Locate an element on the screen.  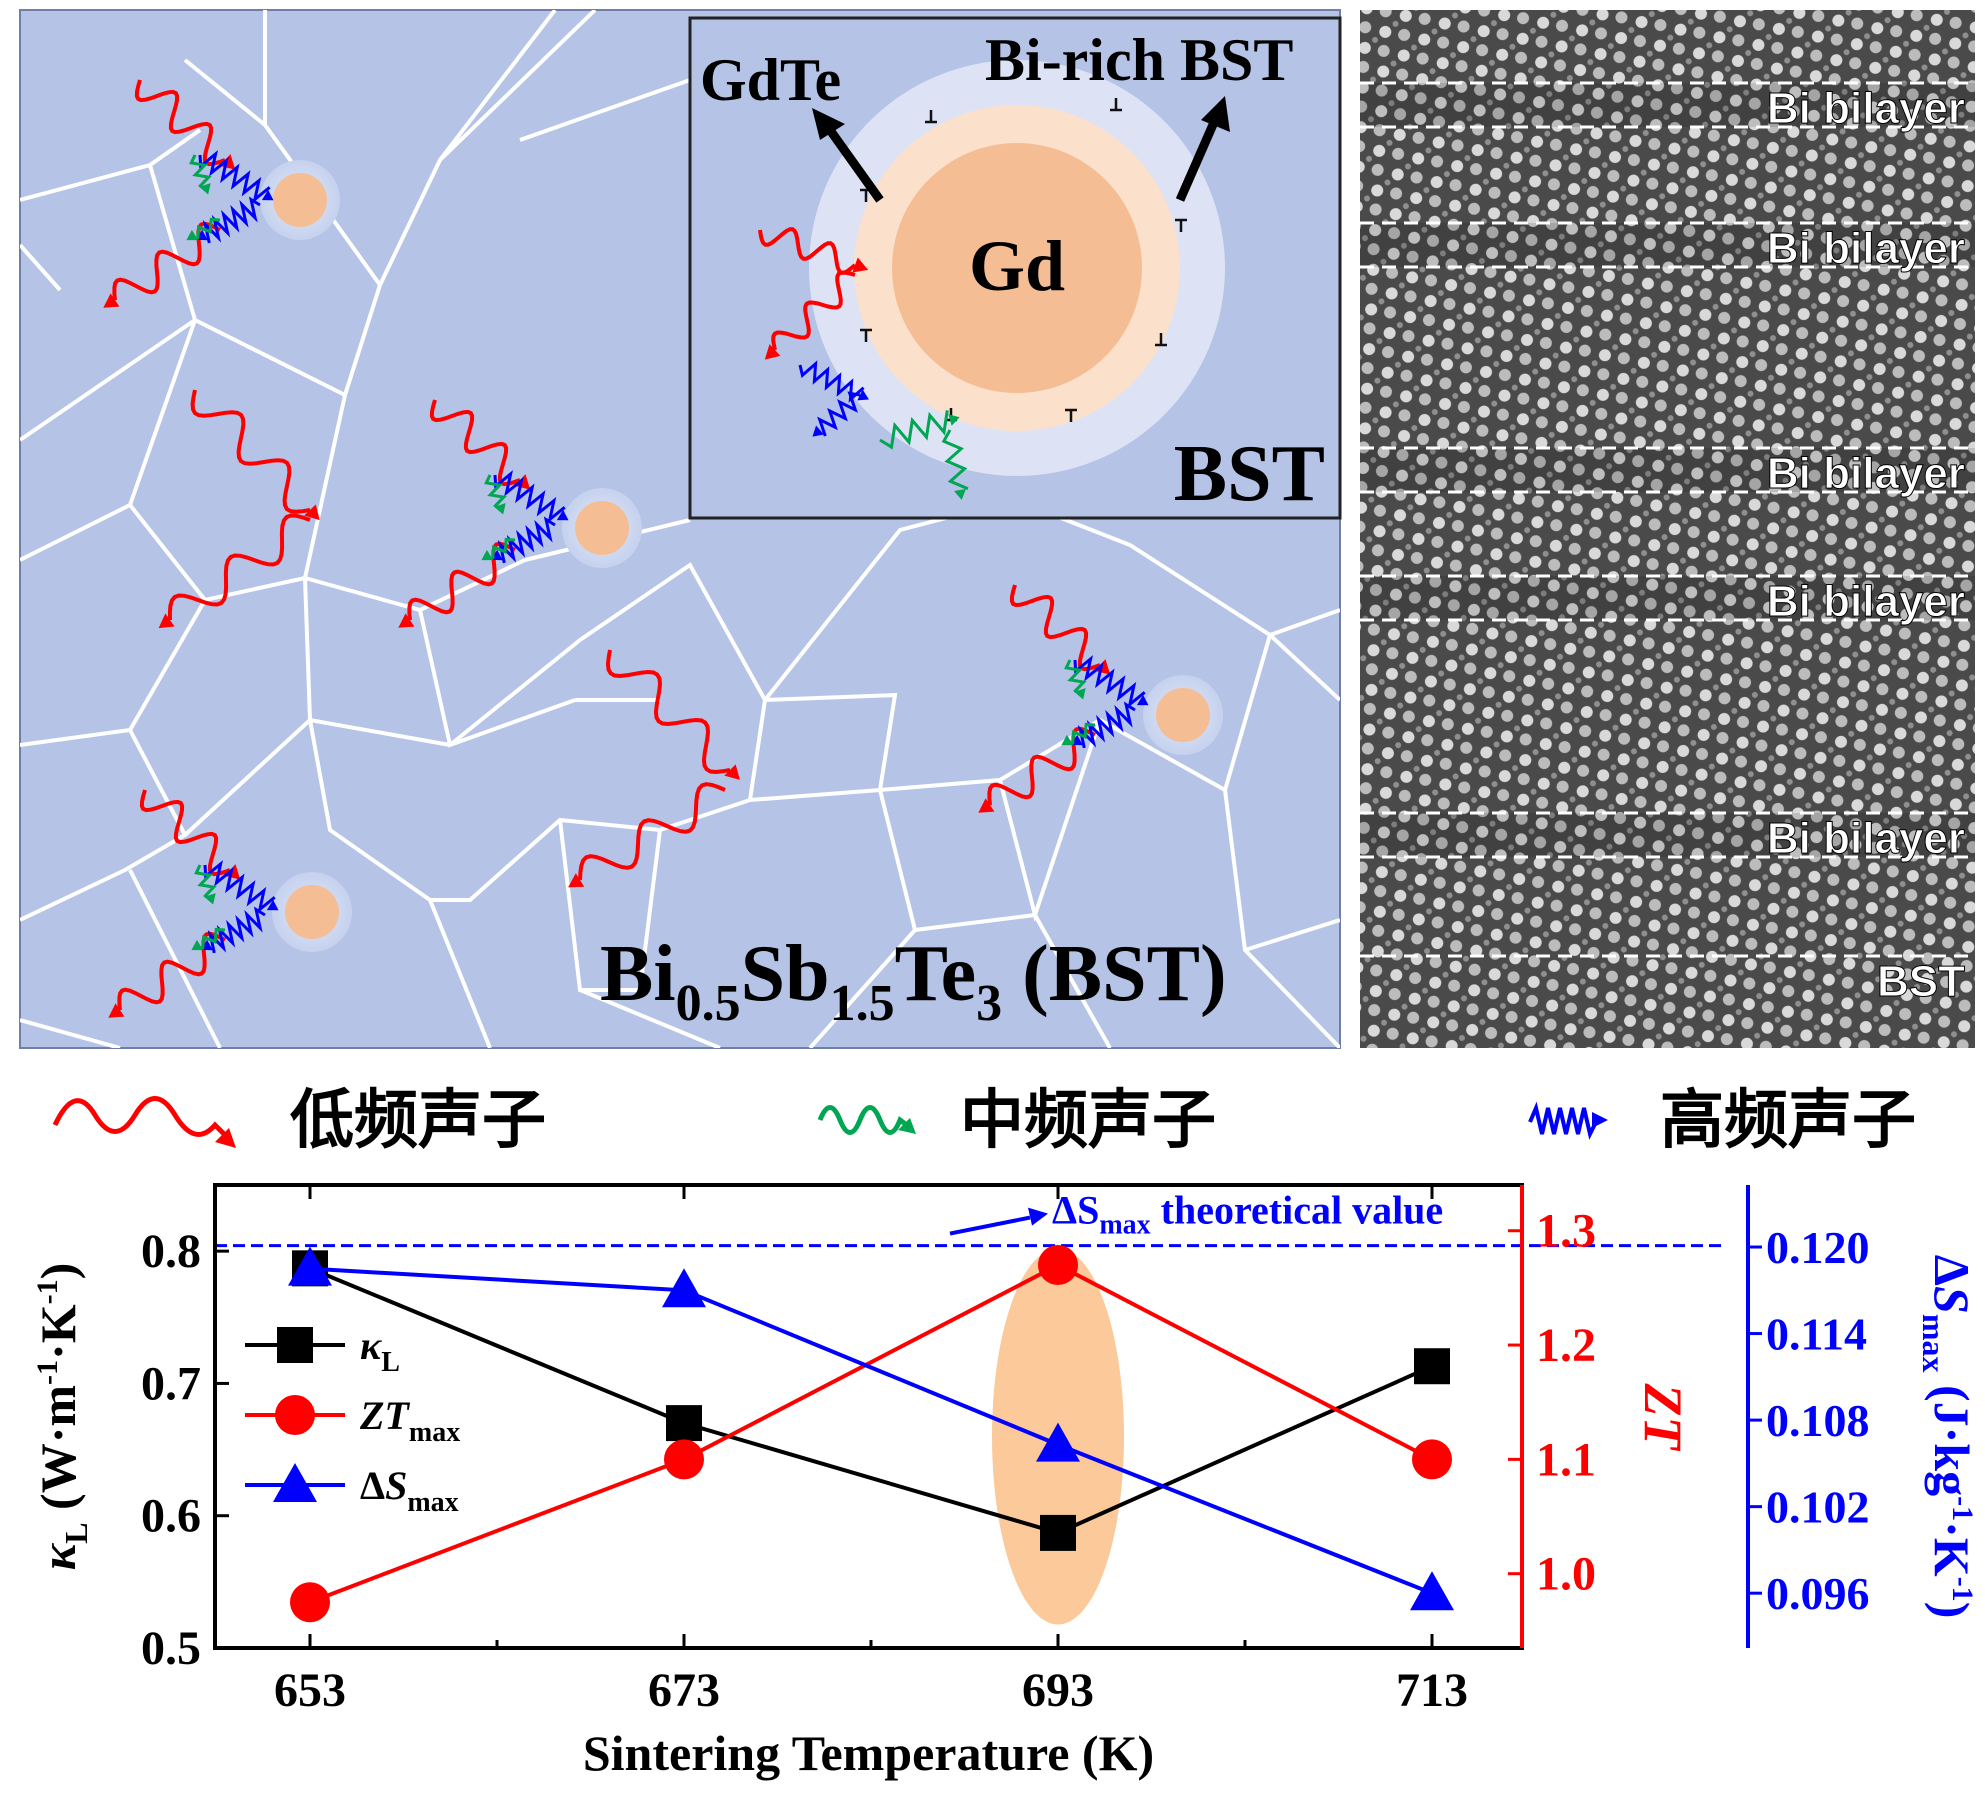
series-square is located at coordinates (871, 1400).